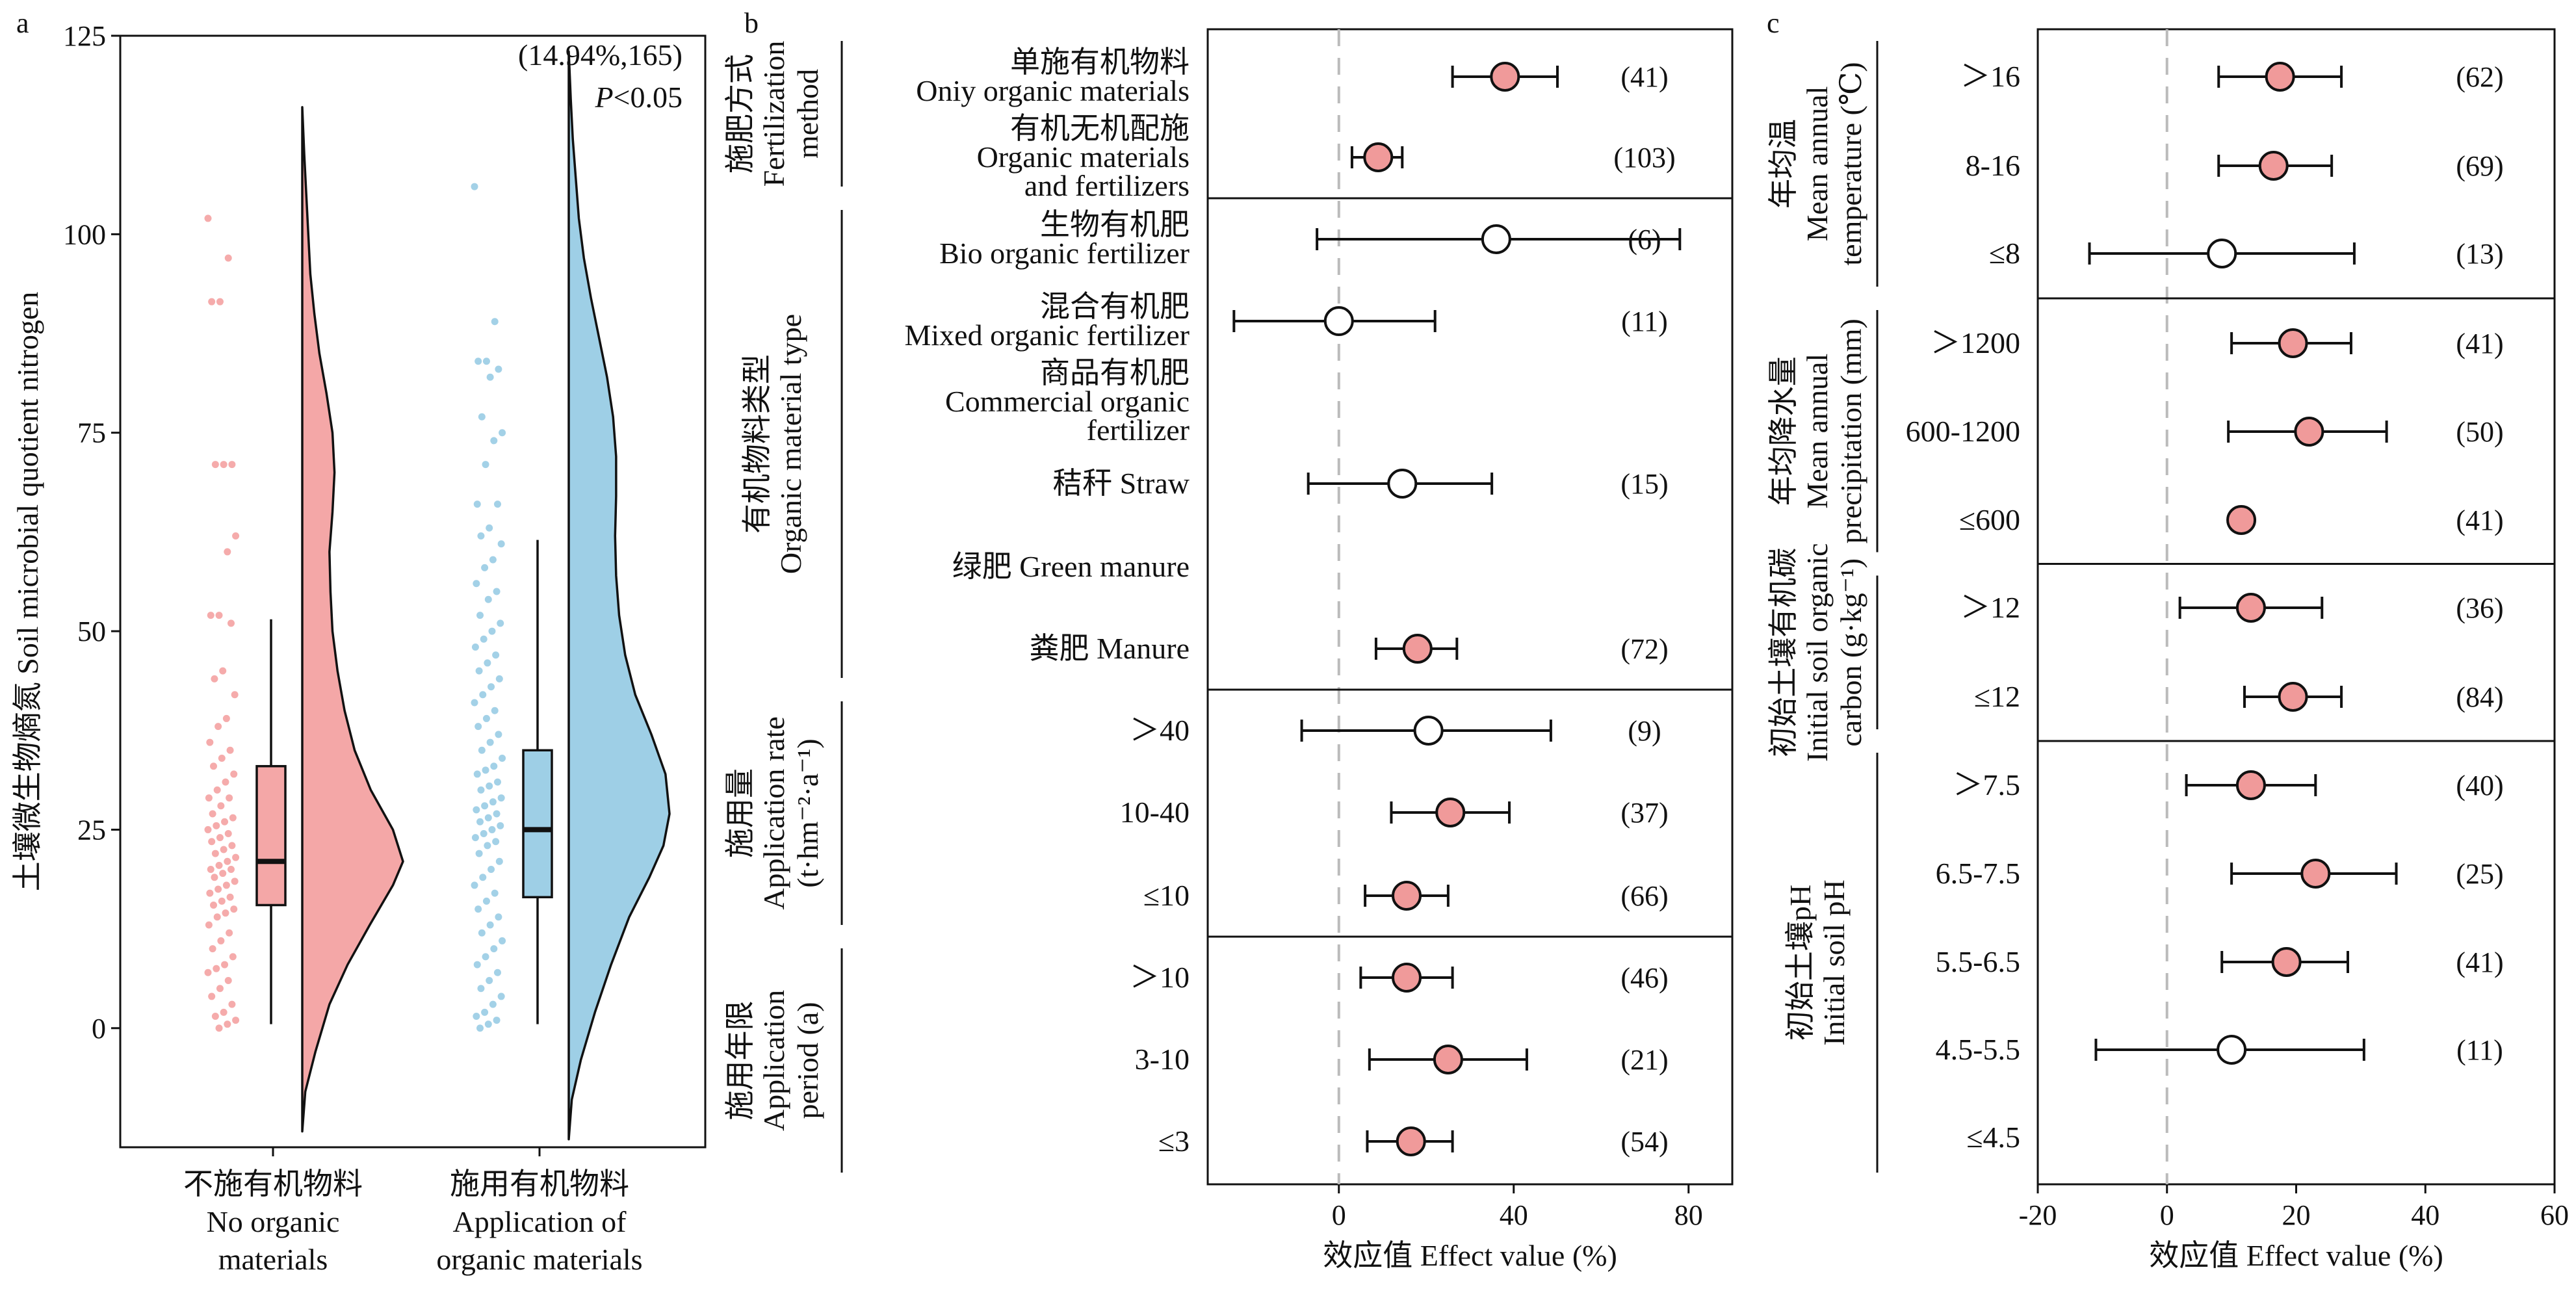 The height and width of the screenshot is (1300, 2576). I want to click on x-tick-label: 60, so click(2554, 1215).